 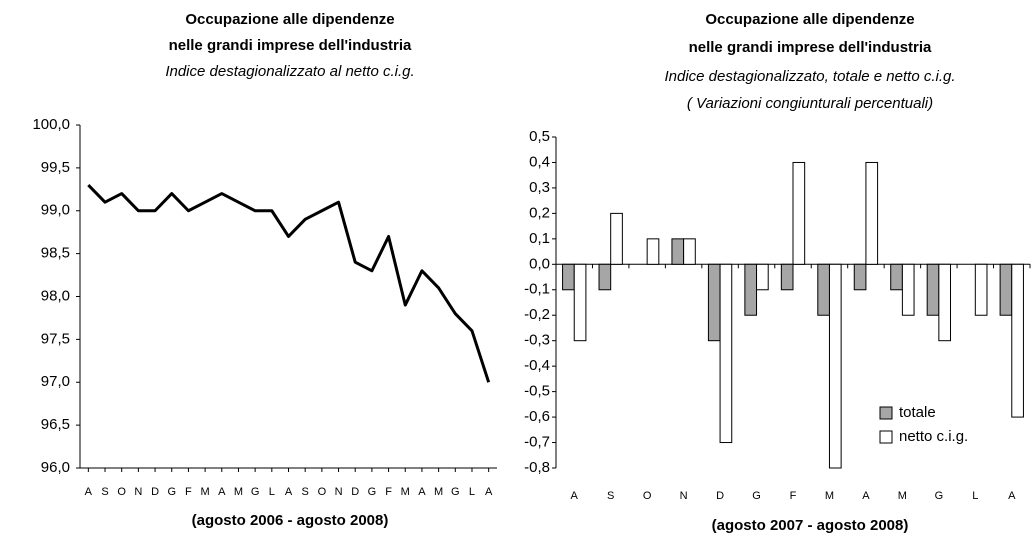 What do you see at coordinates (537, 416) in the screenshot?
I see `y-tick-label: -0,6` at bounding box center [537, 416].